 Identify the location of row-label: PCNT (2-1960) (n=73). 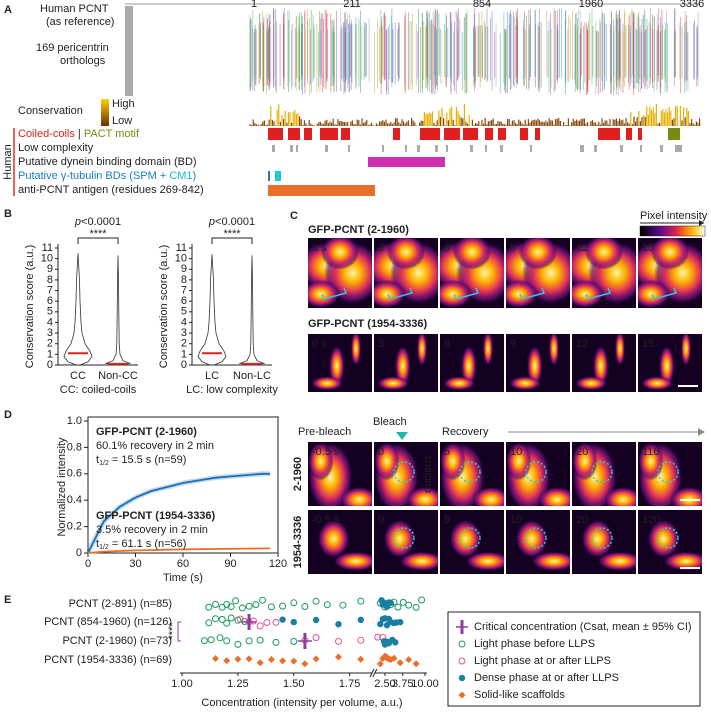
(117, 641).